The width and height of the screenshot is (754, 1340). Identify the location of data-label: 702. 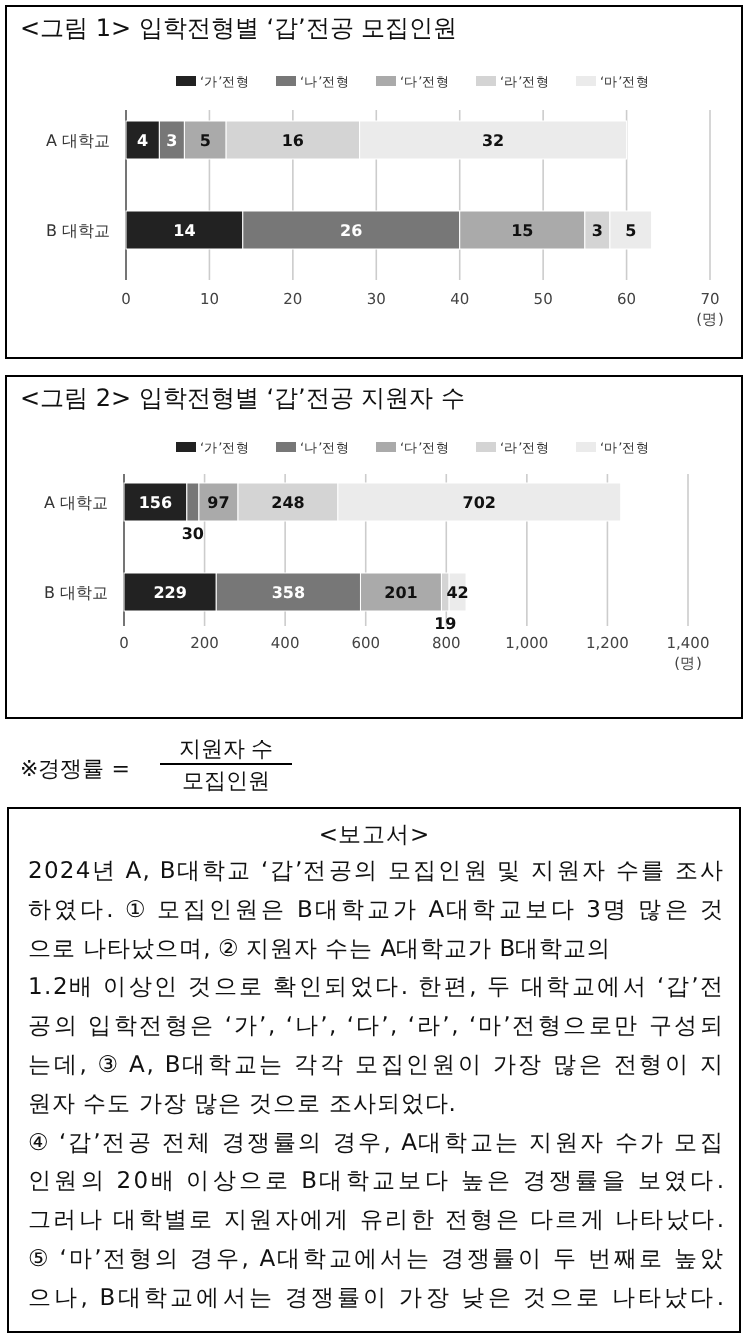
(479, 503).